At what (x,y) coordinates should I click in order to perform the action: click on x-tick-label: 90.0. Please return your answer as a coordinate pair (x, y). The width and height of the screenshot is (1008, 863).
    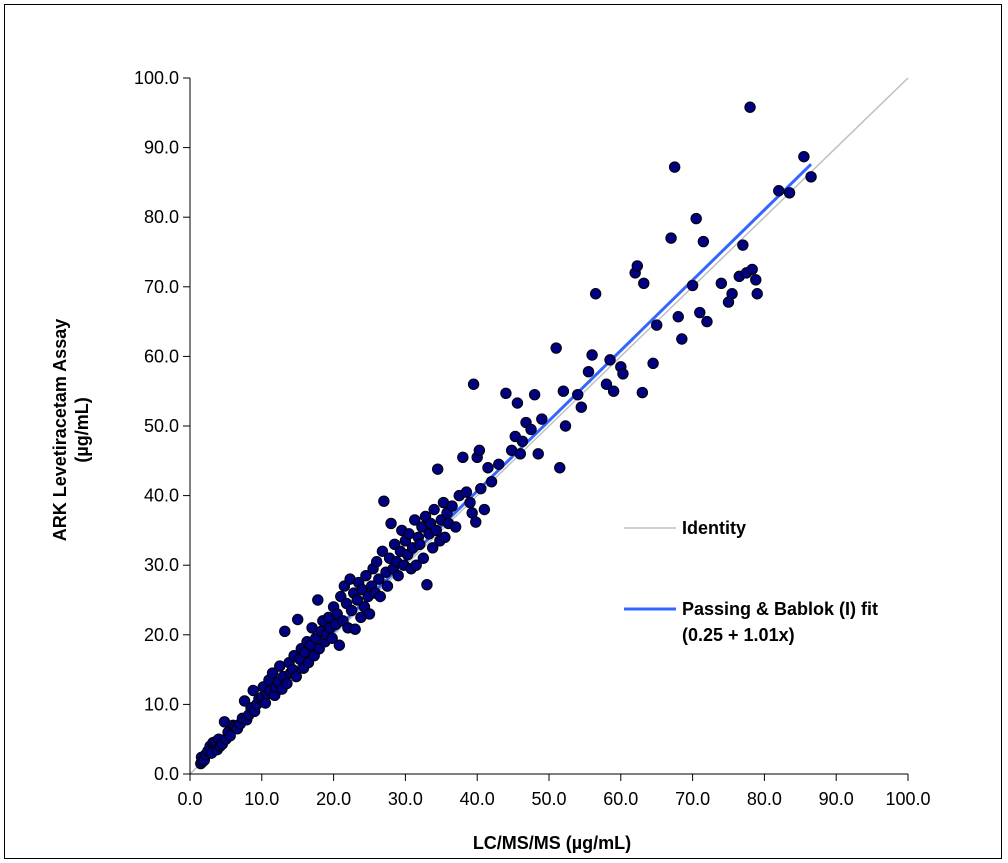
    Looking at the image, I should click on (836, 799).